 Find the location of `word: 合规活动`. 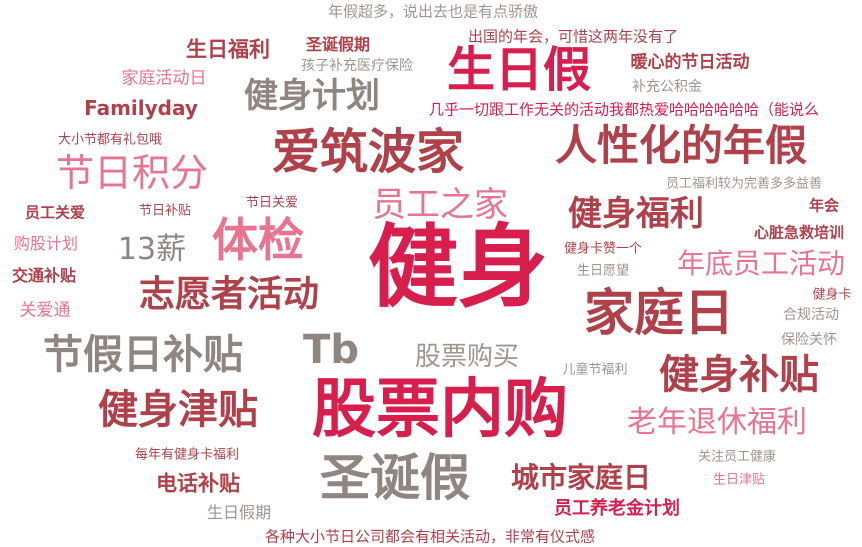

word: 合规活动 is located at coordinates (811, 315).